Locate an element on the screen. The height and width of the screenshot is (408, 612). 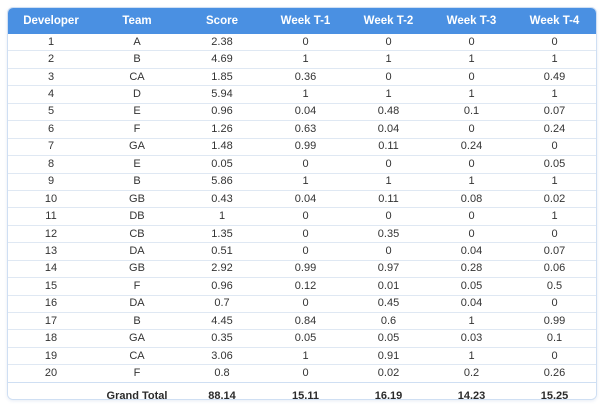
cell-week-t2: 0.05 is located at coordinates (388, 338).